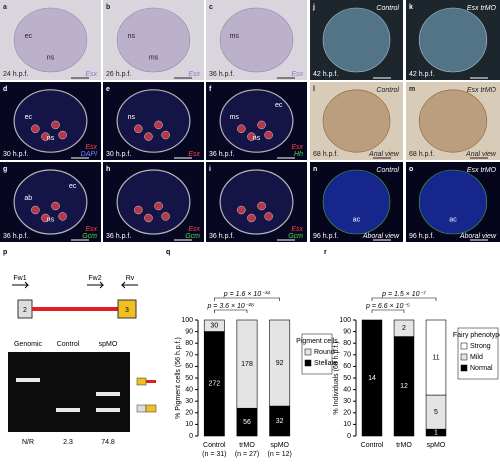 The width and height of the screenshot is (500, 468). What do you see at coordinates (247, 445) in the screenshot?
I see `x-tick-label: trMO` at bounding box center [247, 445].